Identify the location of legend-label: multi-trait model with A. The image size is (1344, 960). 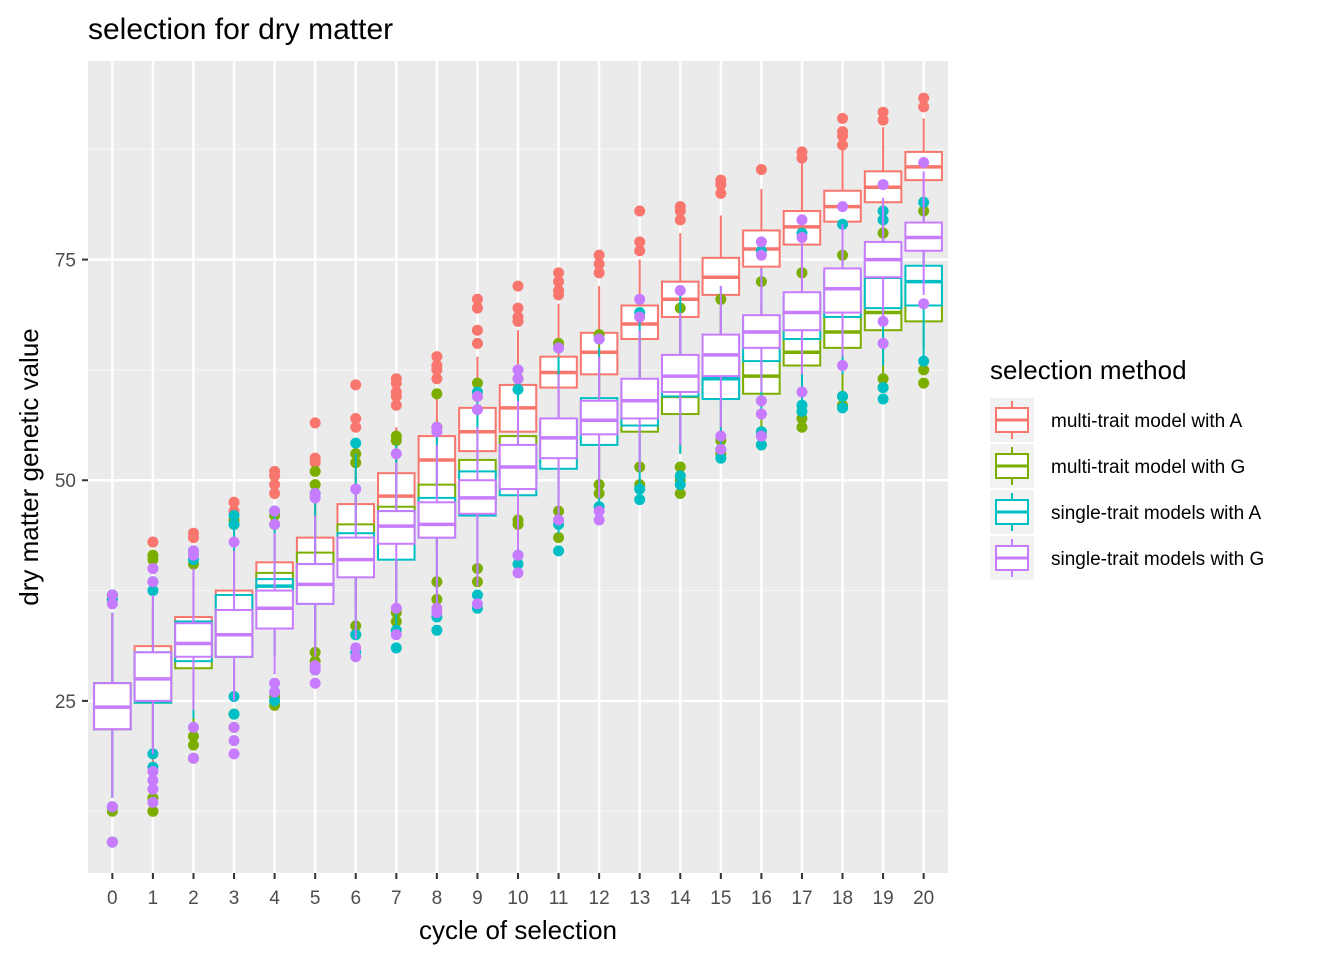
(1146, 421).